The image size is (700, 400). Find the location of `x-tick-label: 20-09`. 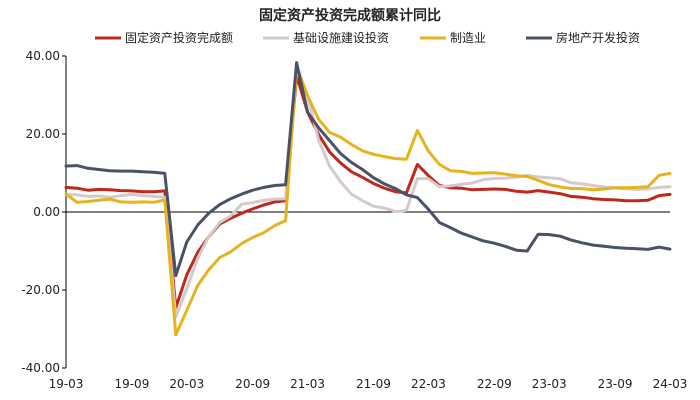

x-tick-label: 20-09 is located at coordinates (252, 384).